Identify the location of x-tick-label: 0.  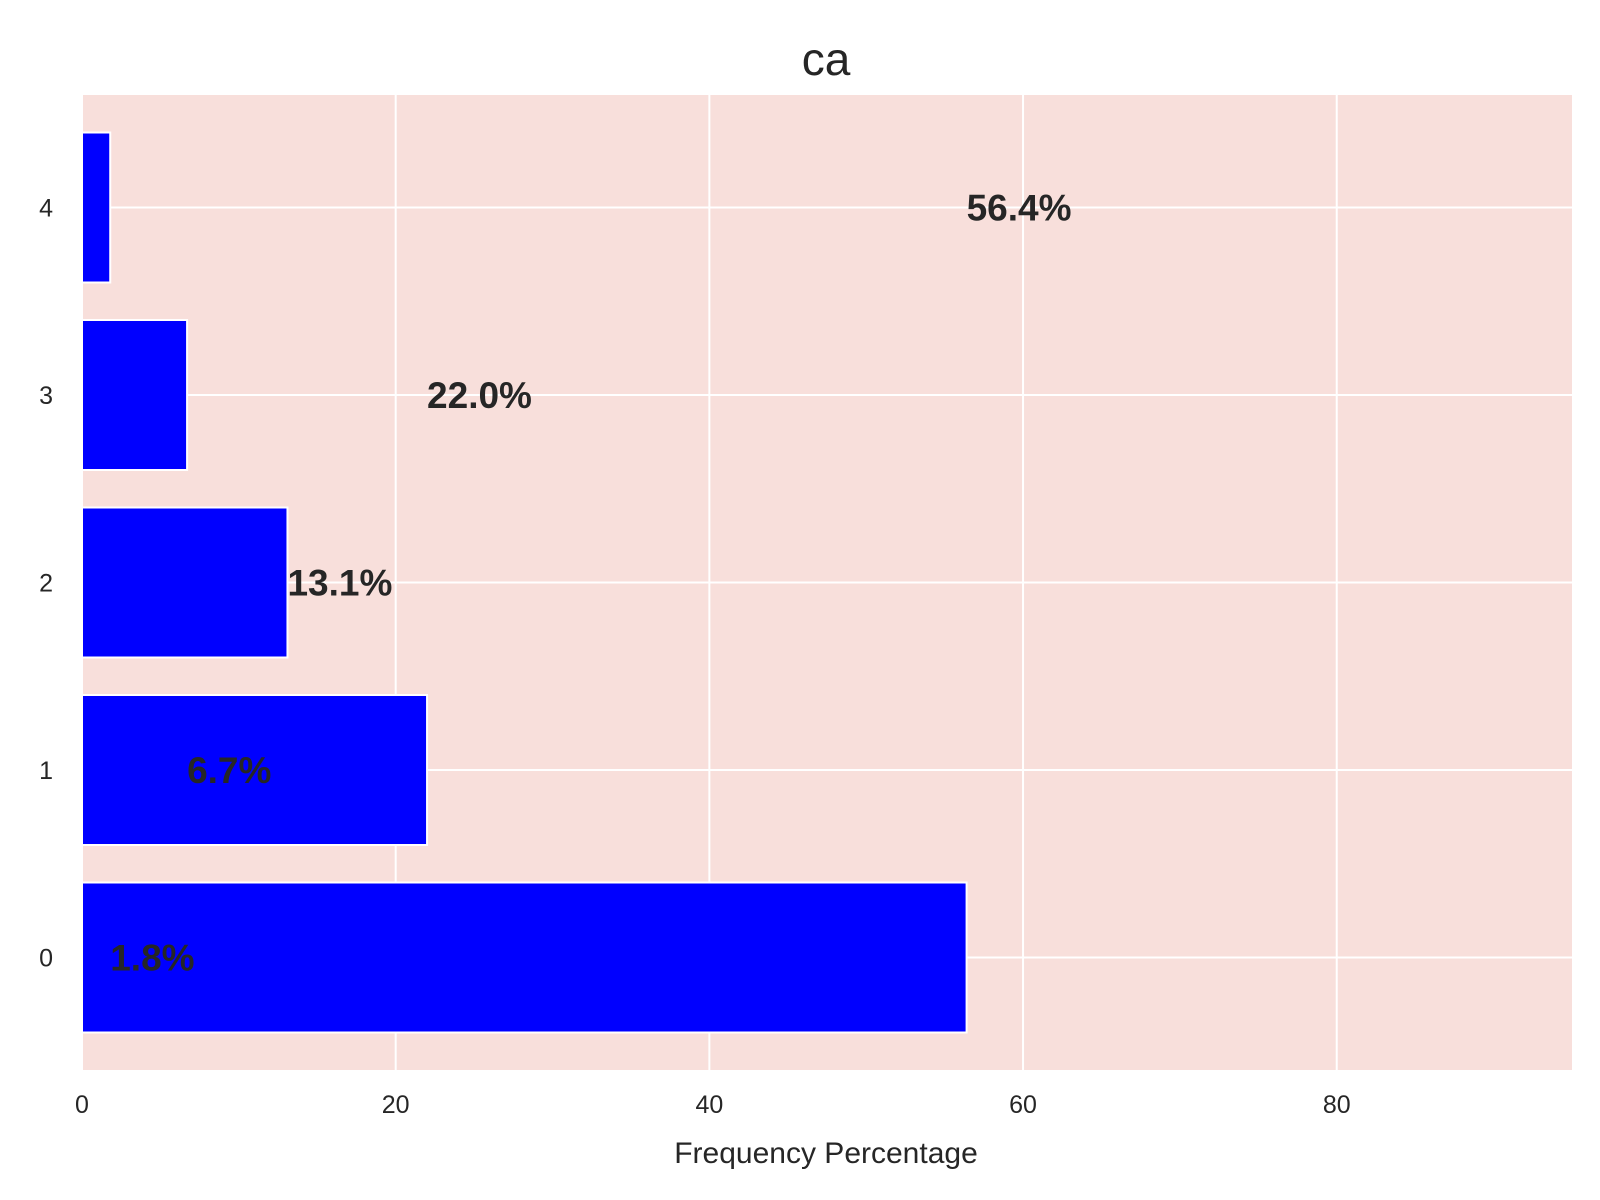
(82, 1105).